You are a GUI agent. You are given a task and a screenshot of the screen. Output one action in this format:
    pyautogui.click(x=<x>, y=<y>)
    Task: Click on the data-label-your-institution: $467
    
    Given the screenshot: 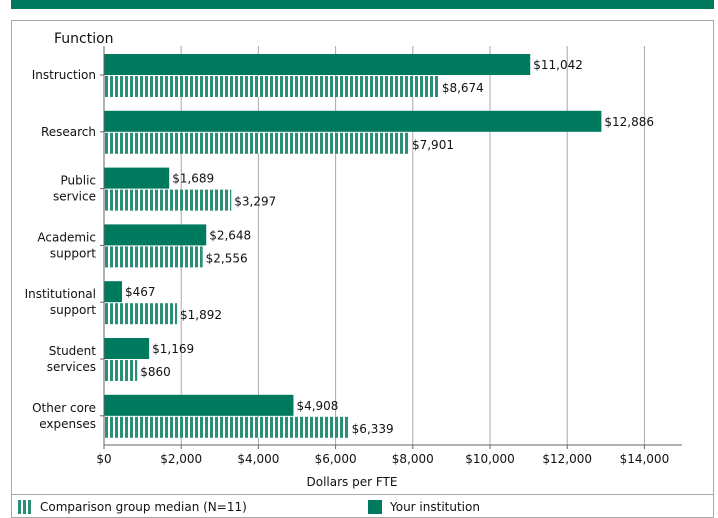 What is the action you would take?
    pyautogui.click(x=140, y=292)
    